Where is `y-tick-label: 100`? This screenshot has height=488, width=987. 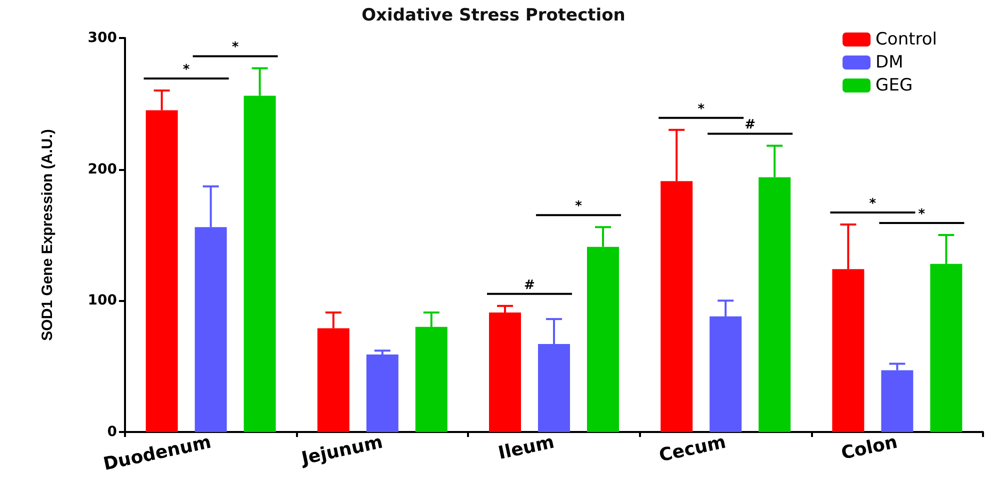
y-tick-label: 100 is located at coordinates (103, 300).